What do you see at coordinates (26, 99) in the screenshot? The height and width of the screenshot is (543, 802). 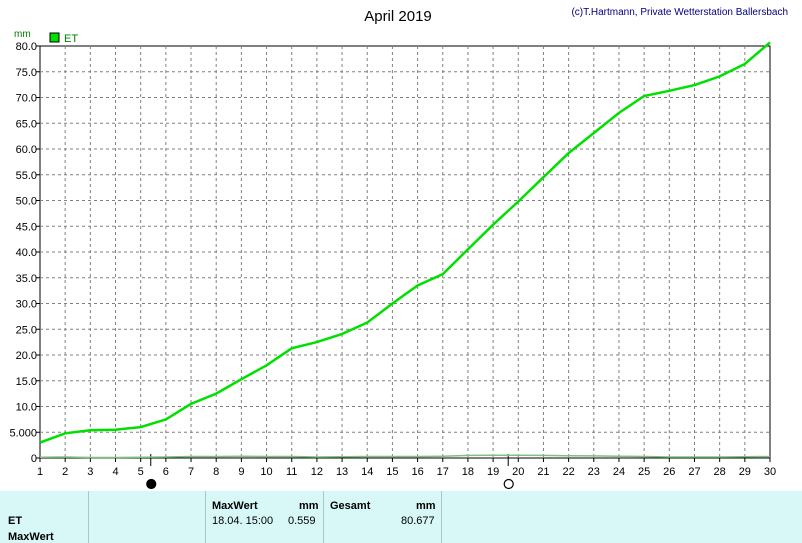 I see `y-tick-label: 70.0` at bounding box center [26, 99].